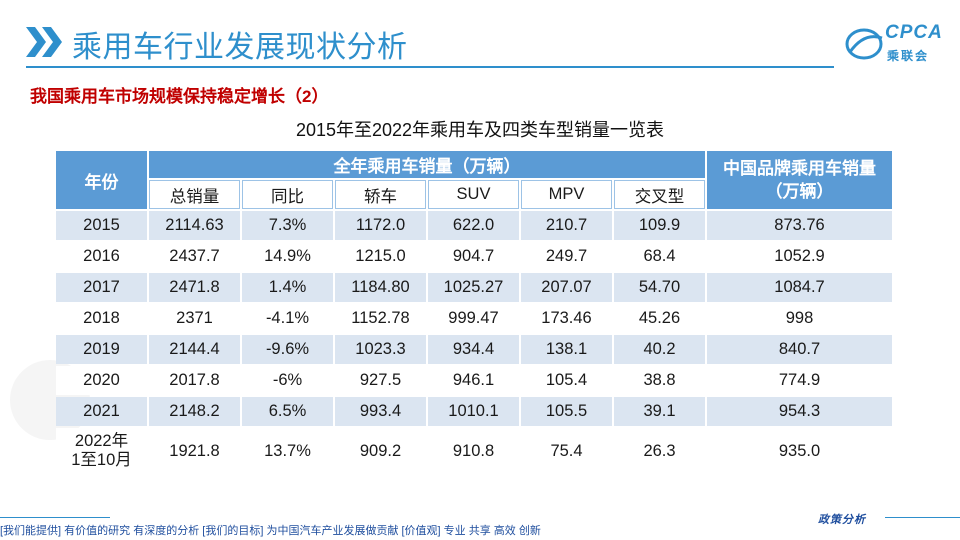 This screenshot has width=960, height=540. I want to click on table-caption: 2015年至2022年乘用车及四类车型销量一览表, so click(480, 130).